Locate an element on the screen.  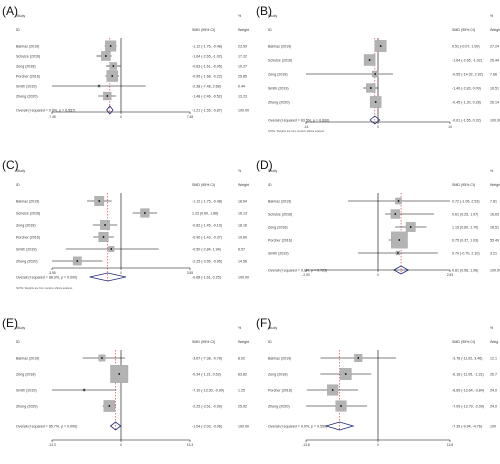
panel-label-f: (F) is located at coordinates (264, 323).